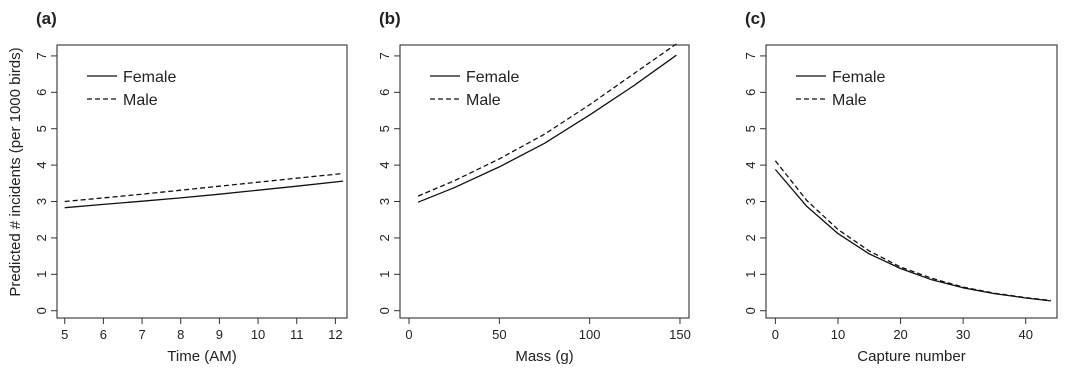 The width and height of the screenshot is (1065, 373). I want to click on panel-label: (b), so click(390, 18).